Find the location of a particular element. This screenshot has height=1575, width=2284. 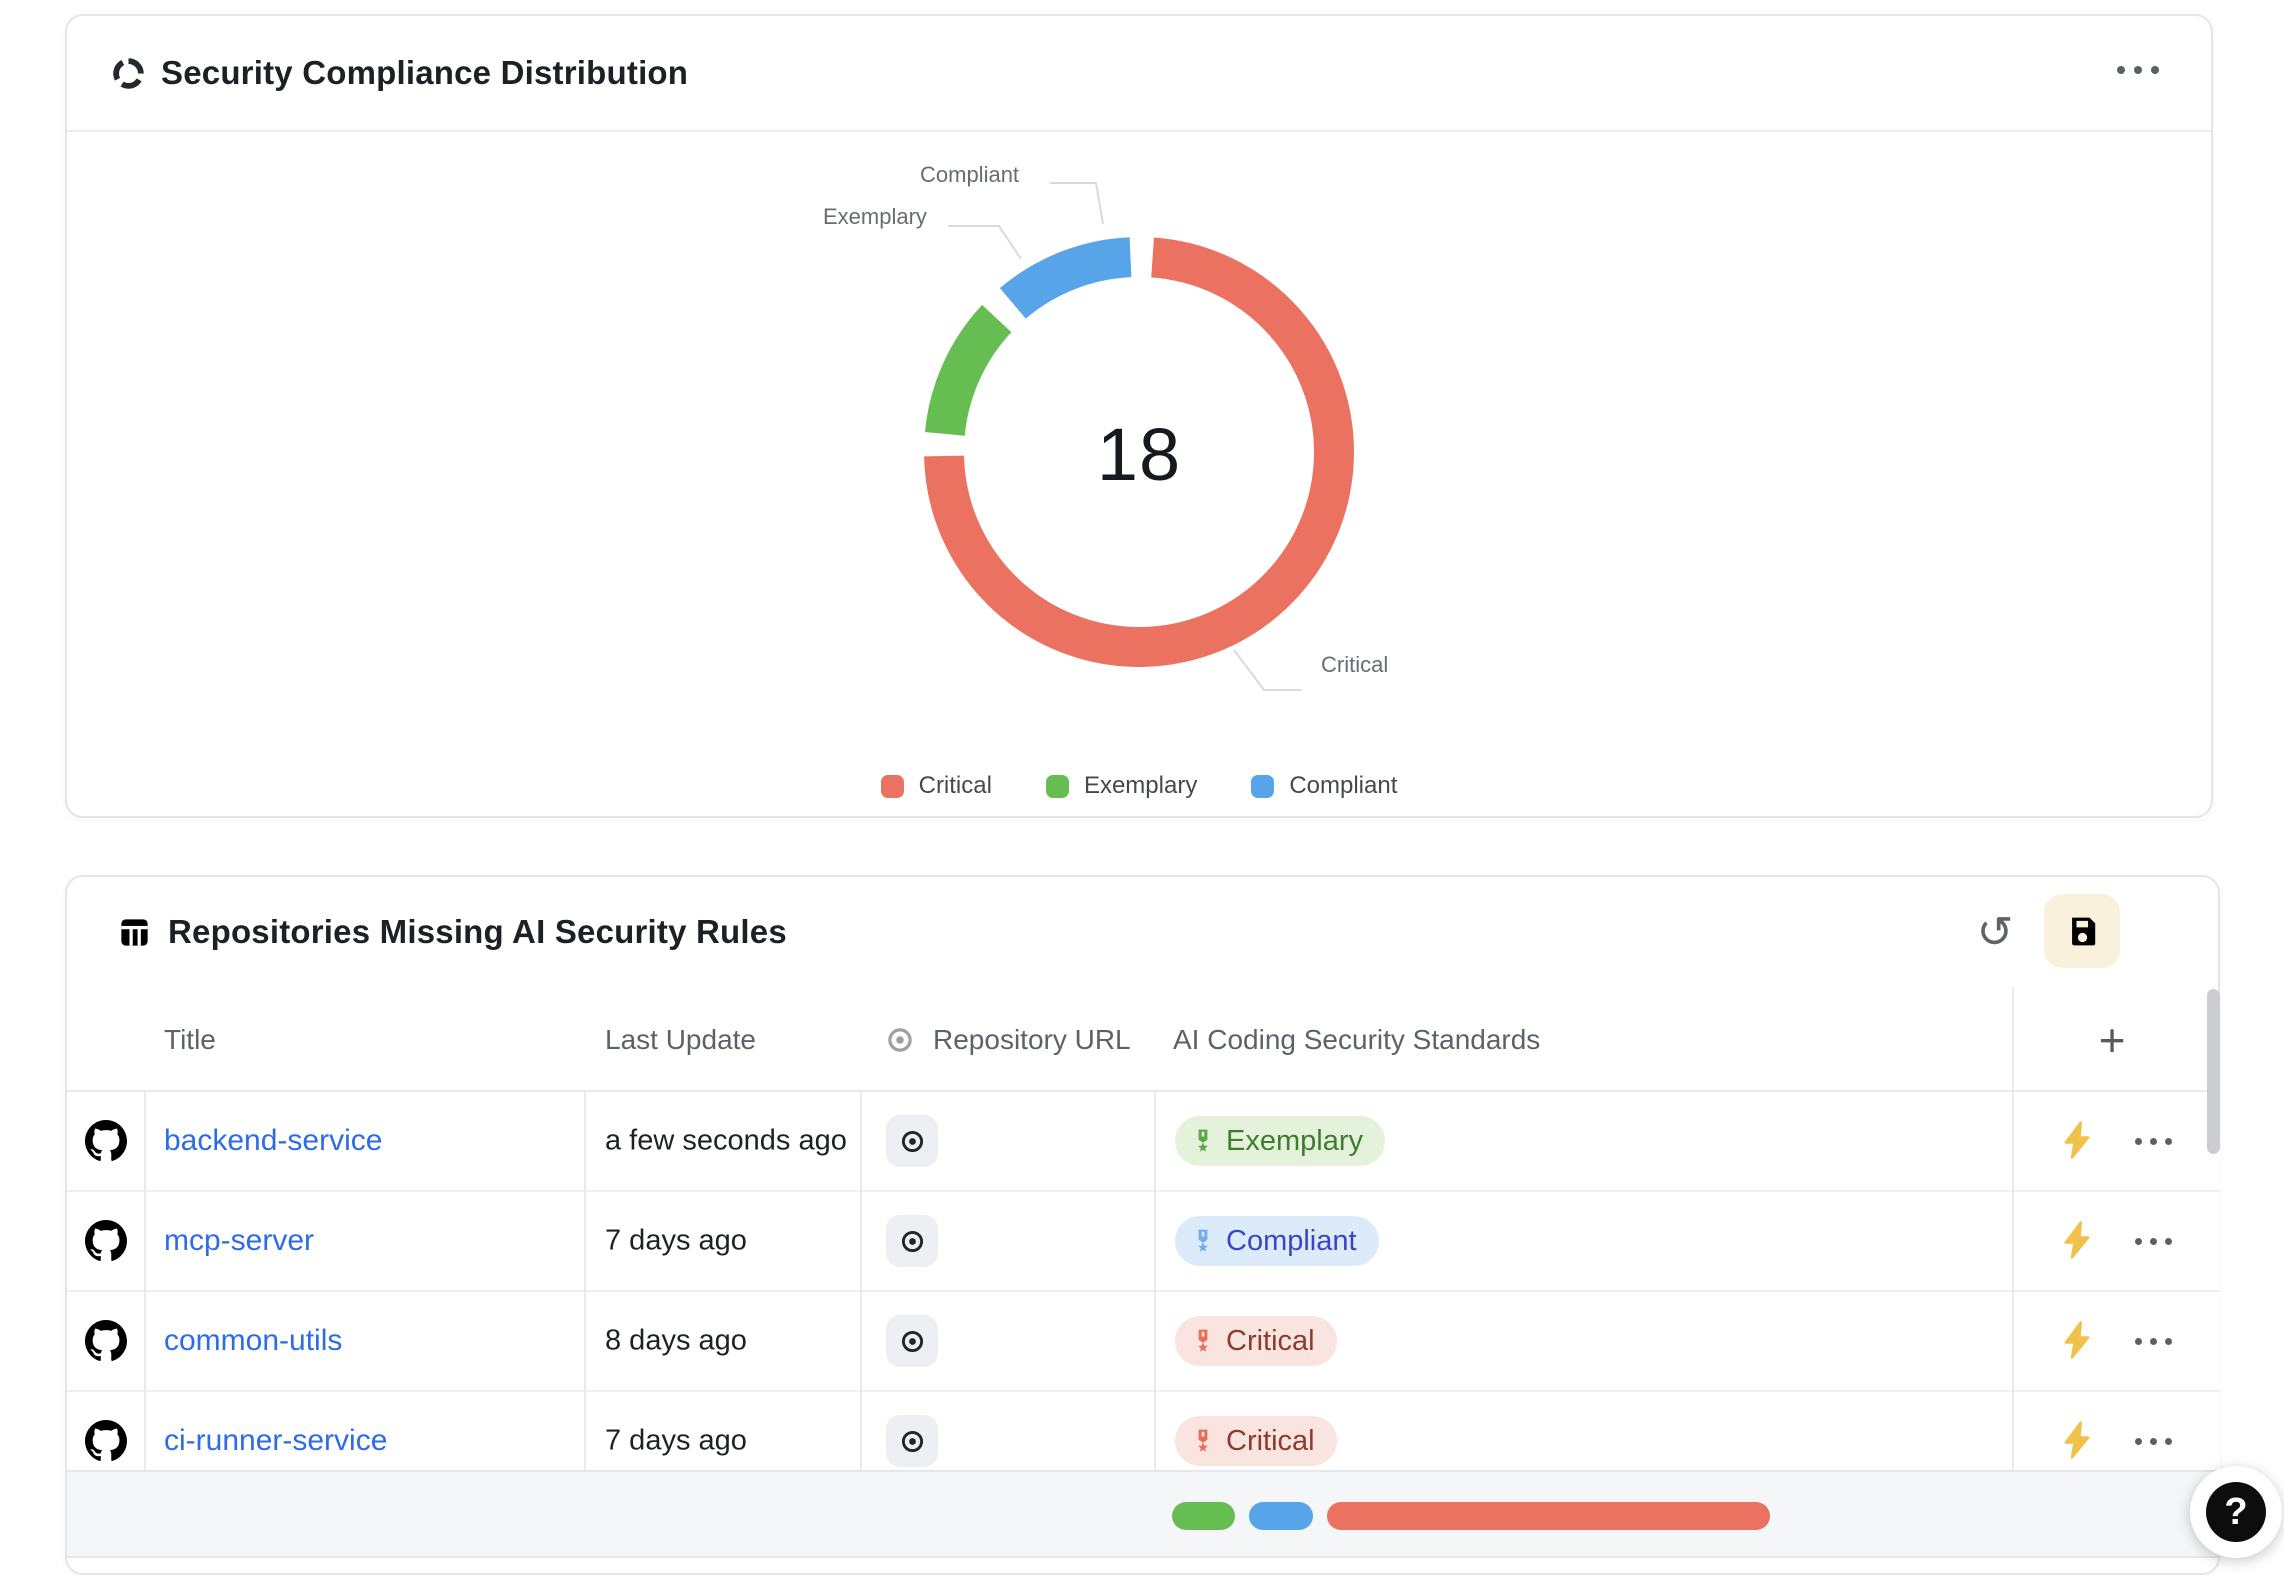

table-icon is located at coordinates (134, 932).